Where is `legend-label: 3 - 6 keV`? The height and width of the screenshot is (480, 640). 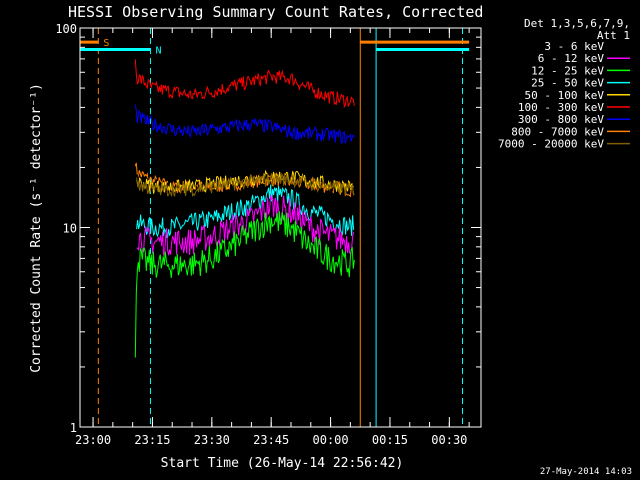
legend-label: 3 - 6 keV is located at coordinates (574, 46).